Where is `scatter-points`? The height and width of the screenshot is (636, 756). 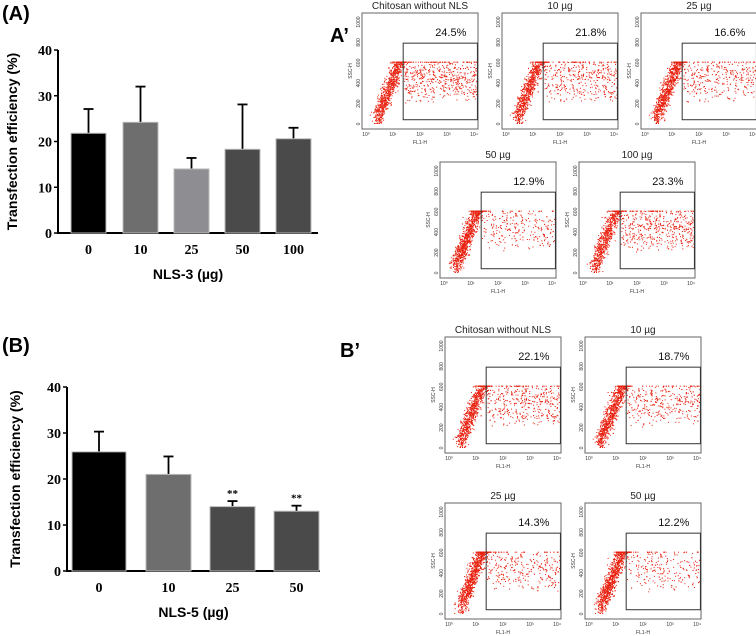
scatter-points is located at coordinates (502, 241).